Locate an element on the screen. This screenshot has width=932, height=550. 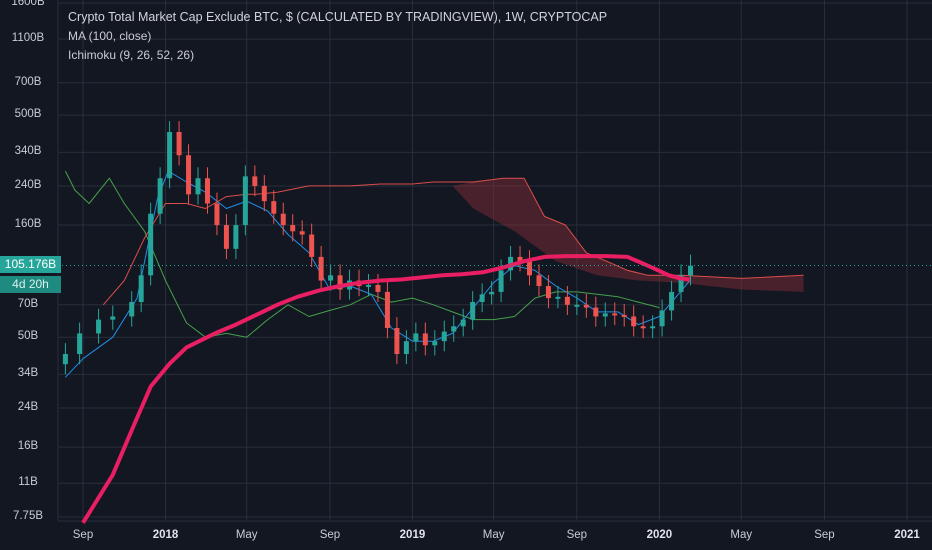
y-tick-label: 500B is located at coordinates (28, 114).